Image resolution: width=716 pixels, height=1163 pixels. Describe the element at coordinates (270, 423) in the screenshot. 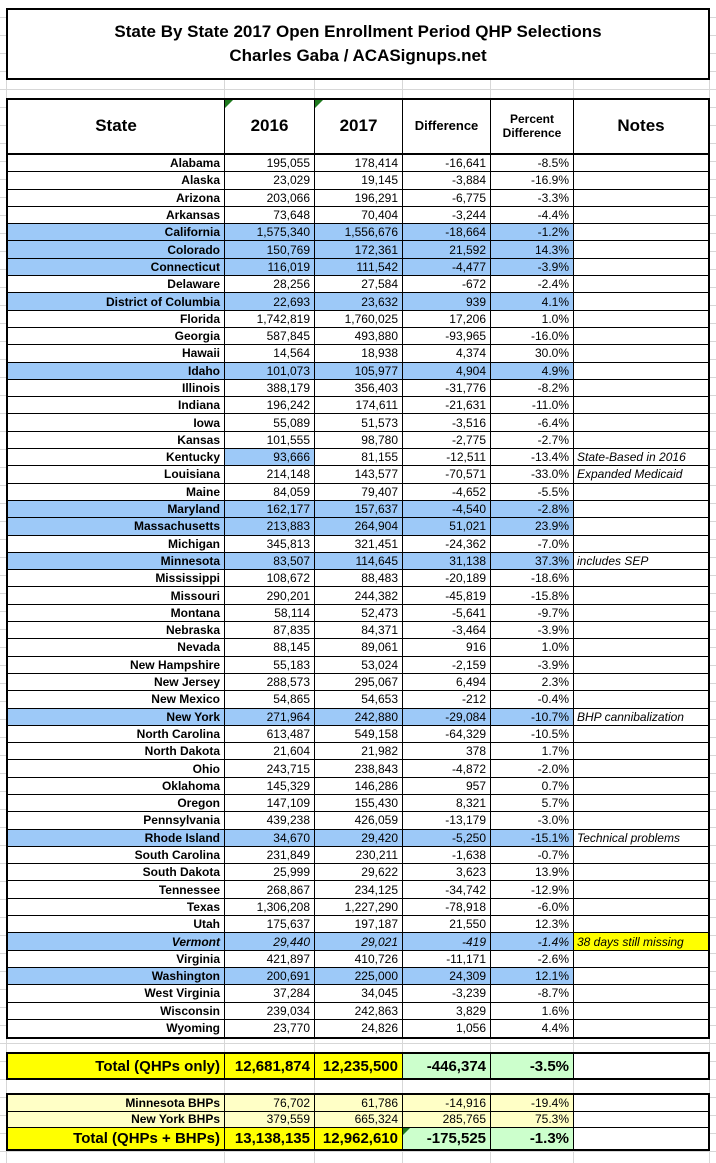

I see `value-2016-cell: 55,089` at that location.